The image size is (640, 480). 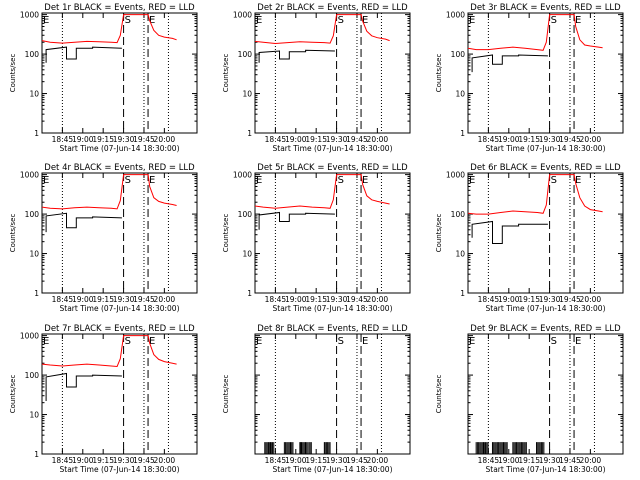 What do you see at coordinates (545, 168) in the screenshot?
I see `panel-title: Det 6r BLACK = Events, RED = LLD` at bounding box center [545, 168].